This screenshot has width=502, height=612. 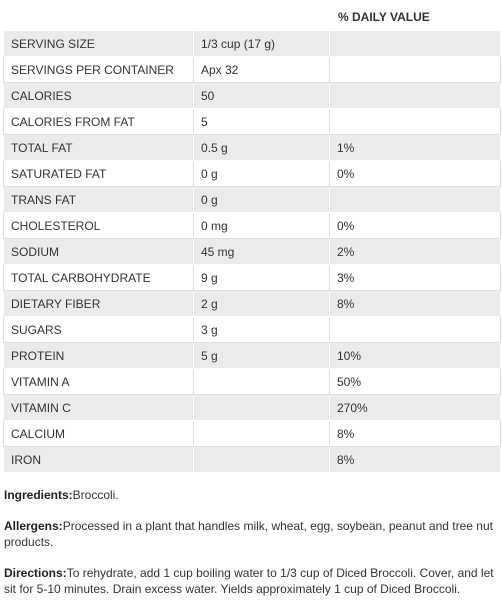 I want to click on cell-amount: 1/3 cup (17 g), so click(x=261, y=43).